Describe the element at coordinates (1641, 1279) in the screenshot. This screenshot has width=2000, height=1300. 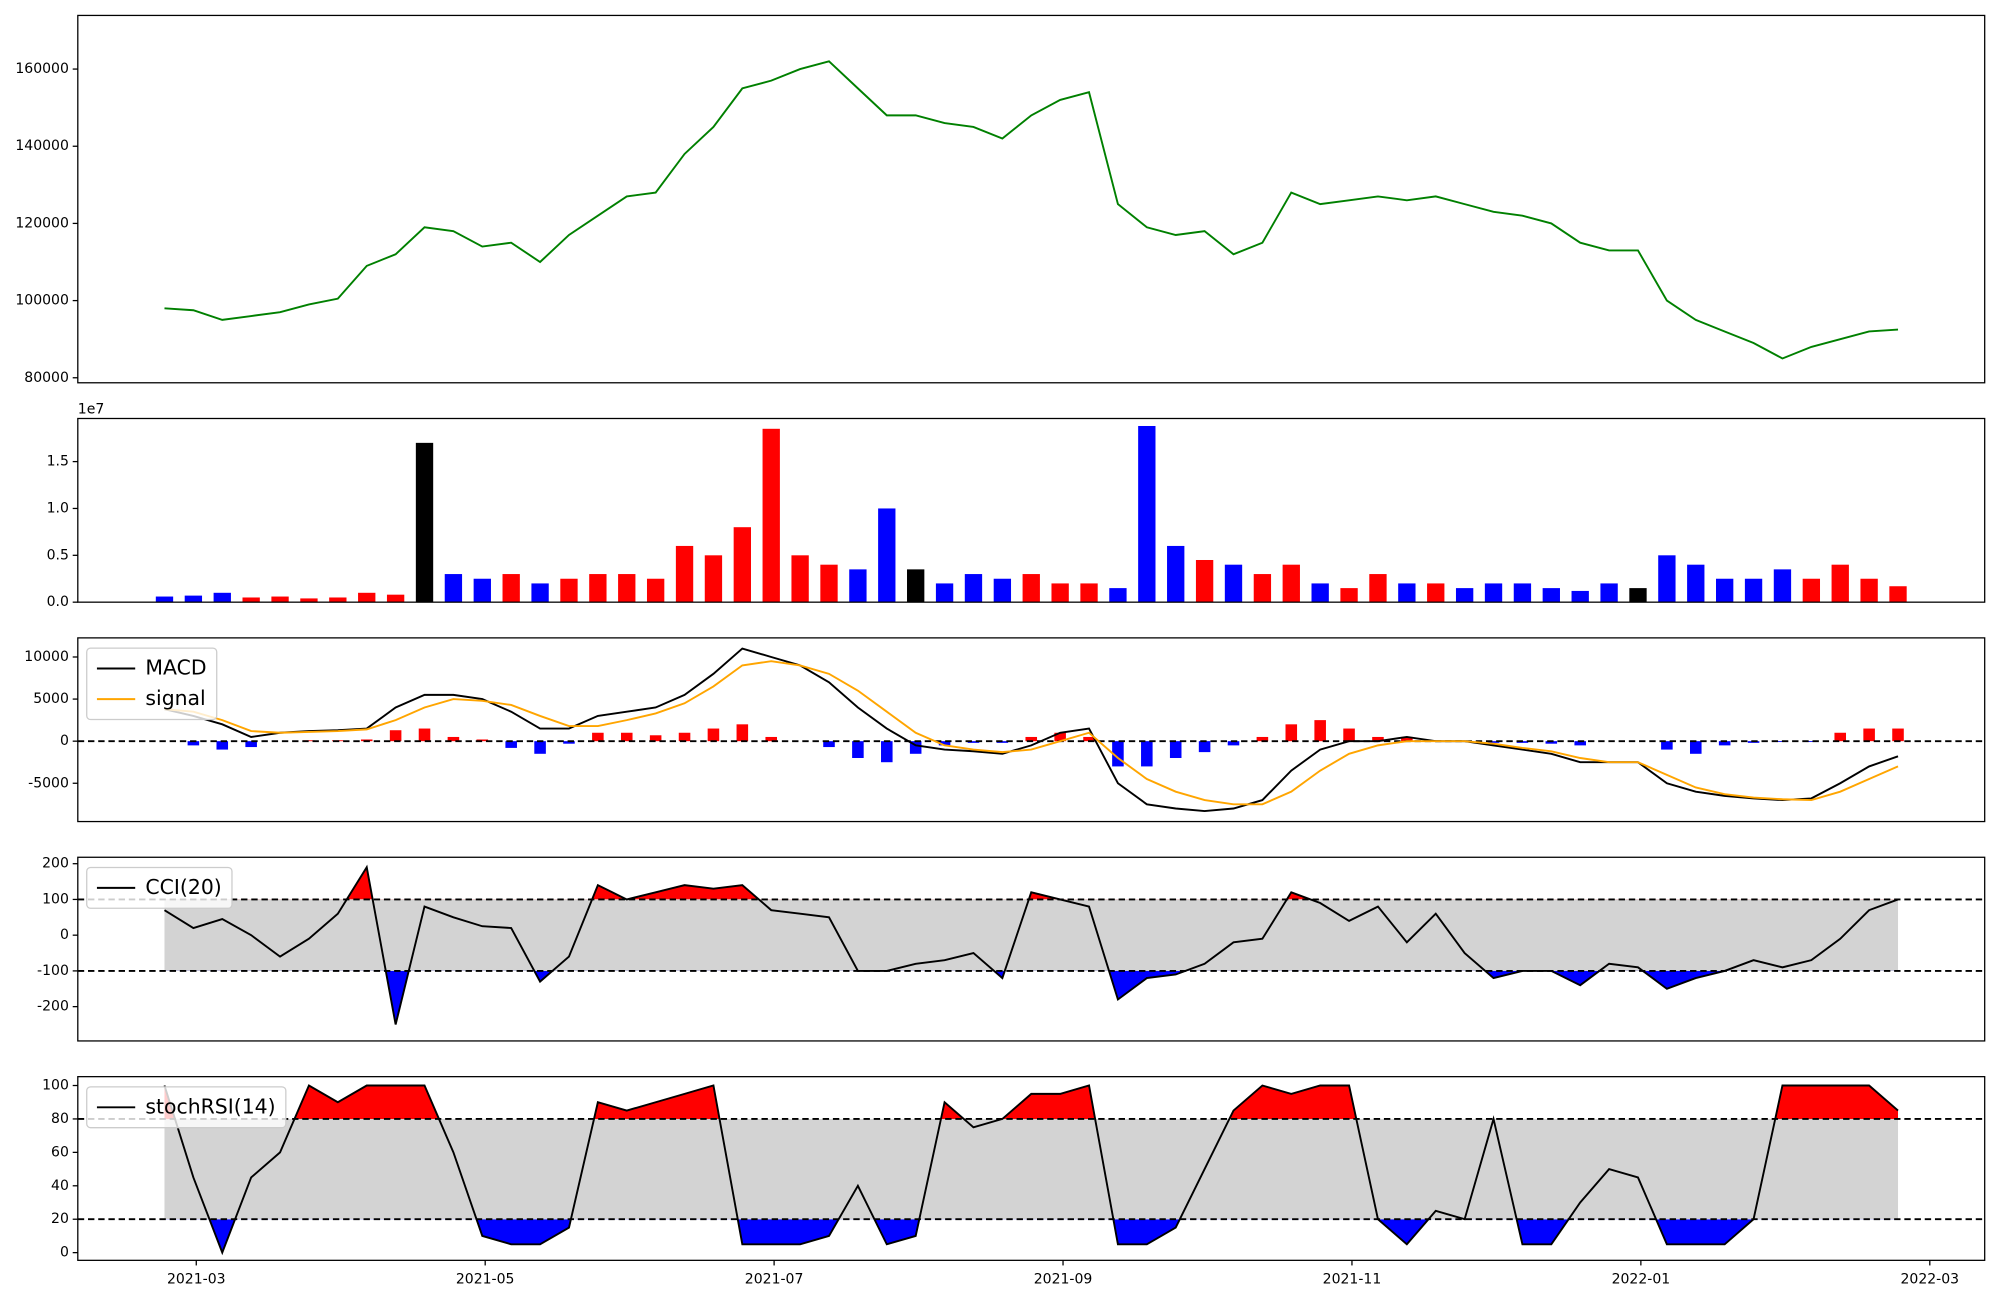
I see `x-tick-label: 2022-01` at that location.